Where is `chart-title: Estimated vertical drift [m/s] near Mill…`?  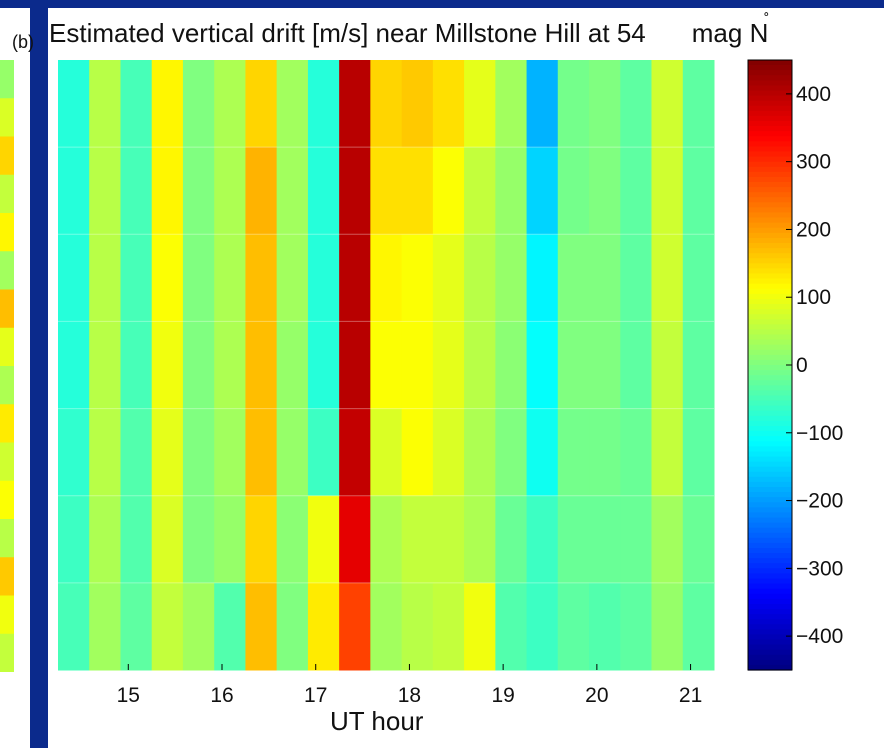 chart-title: Estimated vertical drift [m/s] near Mill… is located at coordinates (408, 33).